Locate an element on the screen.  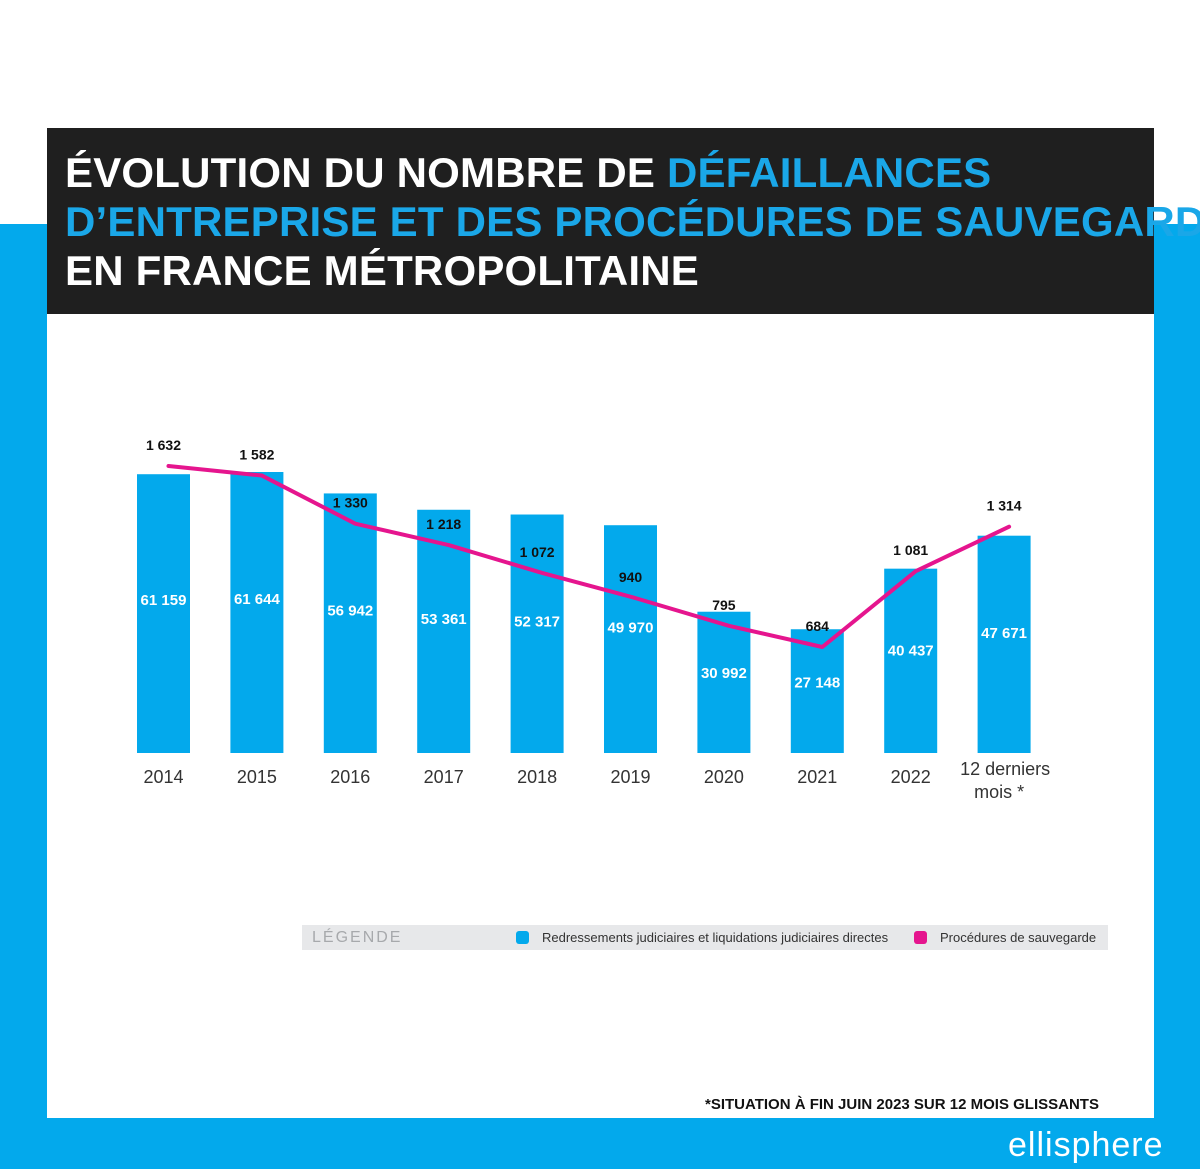
brand-logo: ellisphere is located at coordinates (1086, 1145).